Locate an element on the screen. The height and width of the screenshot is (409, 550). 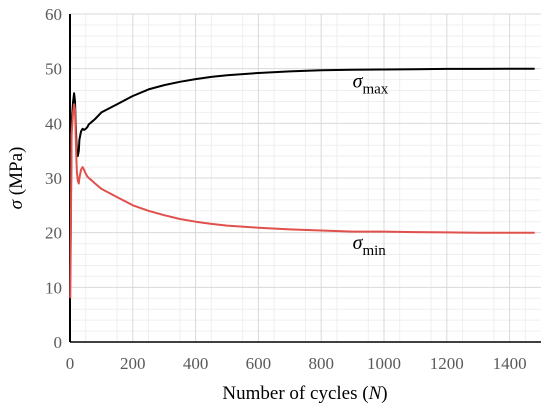
x-tick-label: 400 is located at coordinates (196, 363).